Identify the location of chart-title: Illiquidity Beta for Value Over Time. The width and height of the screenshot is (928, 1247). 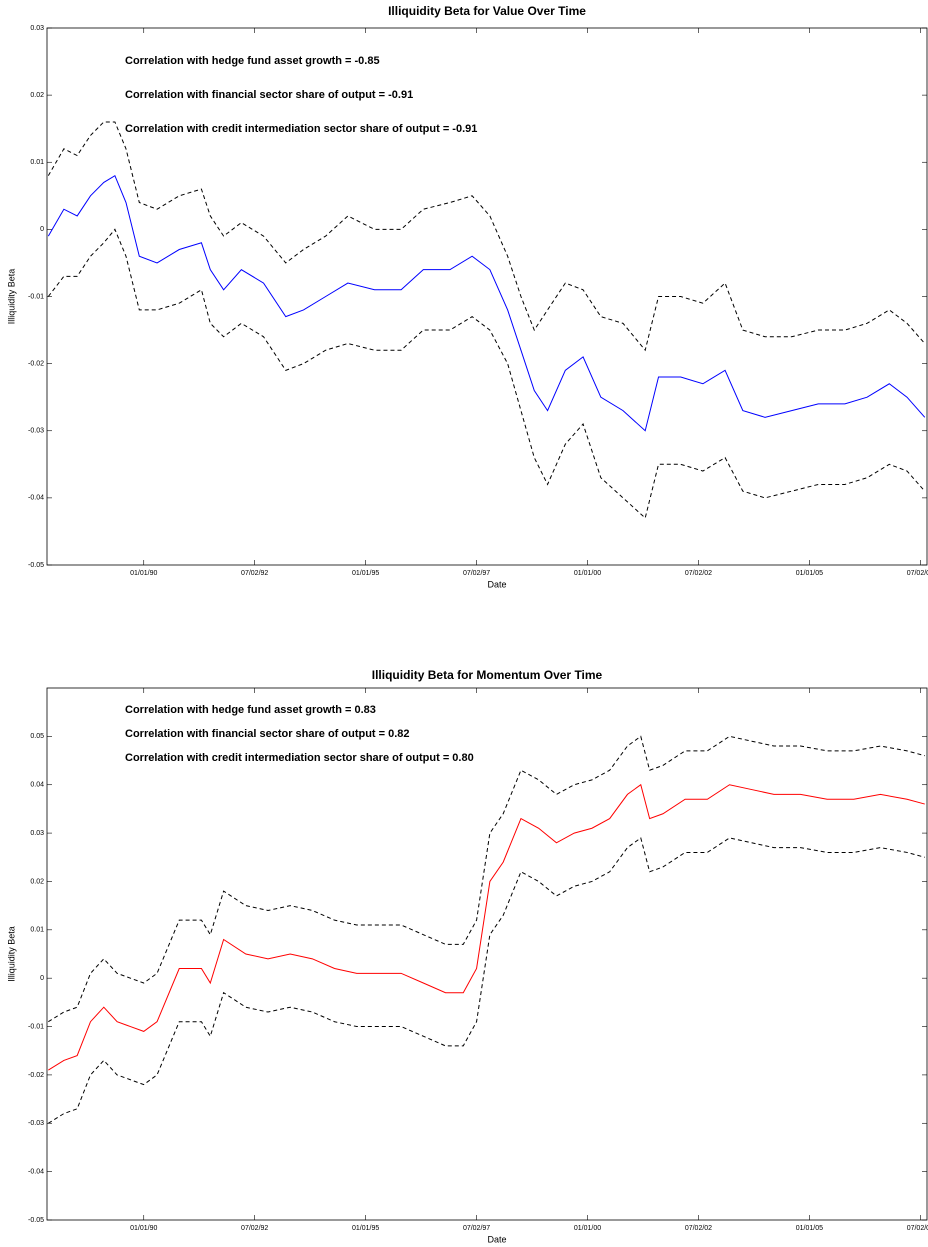
(487, 11).